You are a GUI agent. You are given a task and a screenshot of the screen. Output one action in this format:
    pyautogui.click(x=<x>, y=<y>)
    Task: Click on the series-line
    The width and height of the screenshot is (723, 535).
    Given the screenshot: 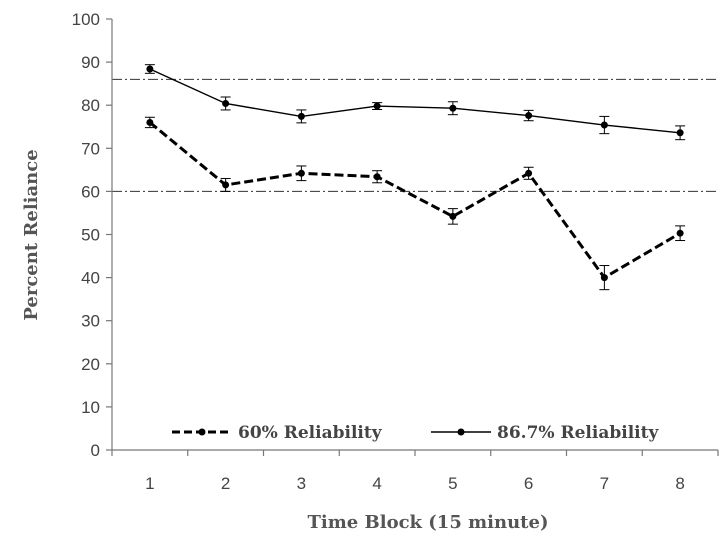 What is the action you would take?
    pyautogui.click(x=415, y=101)
    